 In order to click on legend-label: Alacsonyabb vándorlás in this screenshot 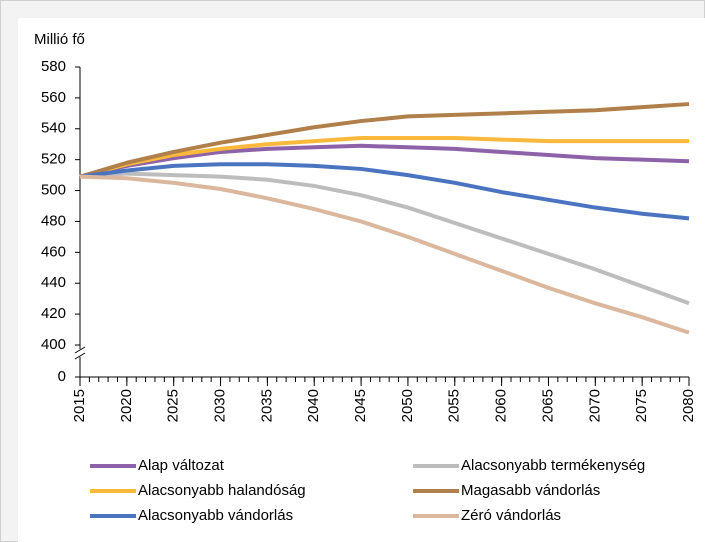, I will do `click(215, 515)`.